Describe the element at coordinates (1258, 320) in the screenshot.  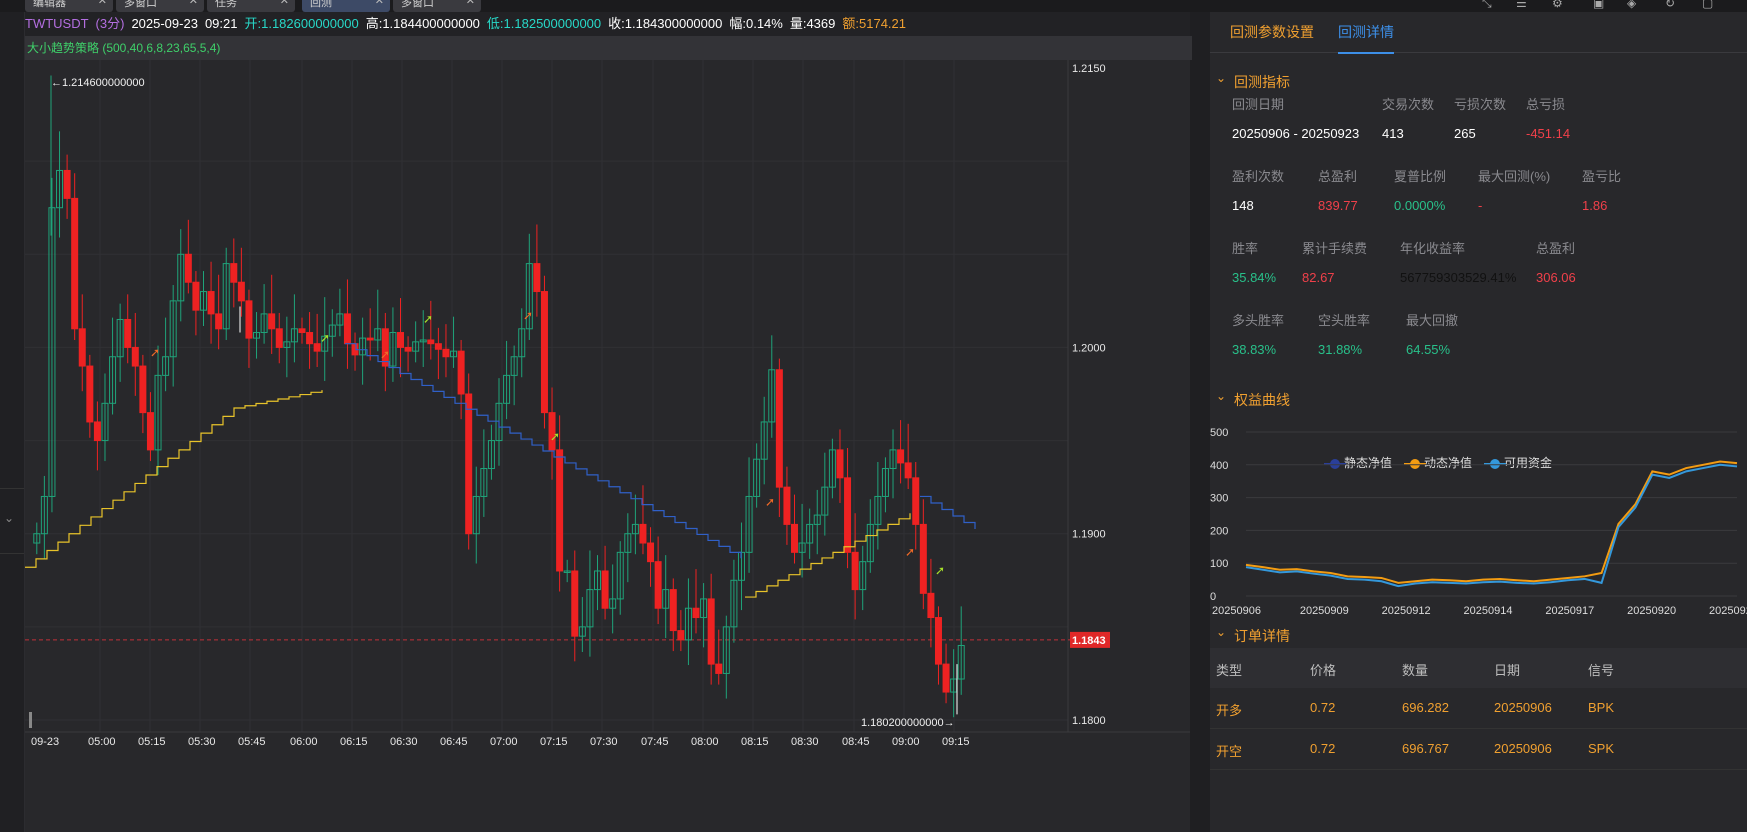
I see `metric-label: 多头胜率` at that location.